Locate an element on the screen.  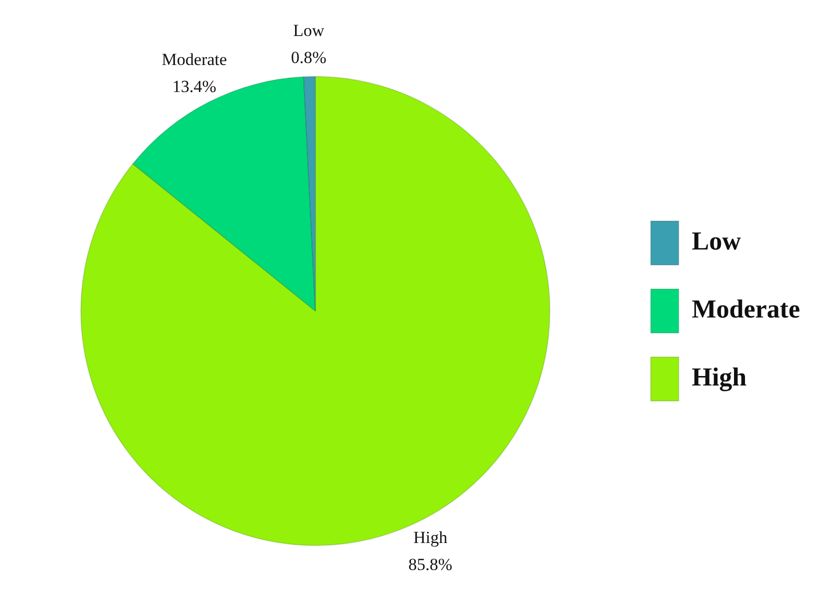
legend-label: Low is located at coordinates (717, 241).